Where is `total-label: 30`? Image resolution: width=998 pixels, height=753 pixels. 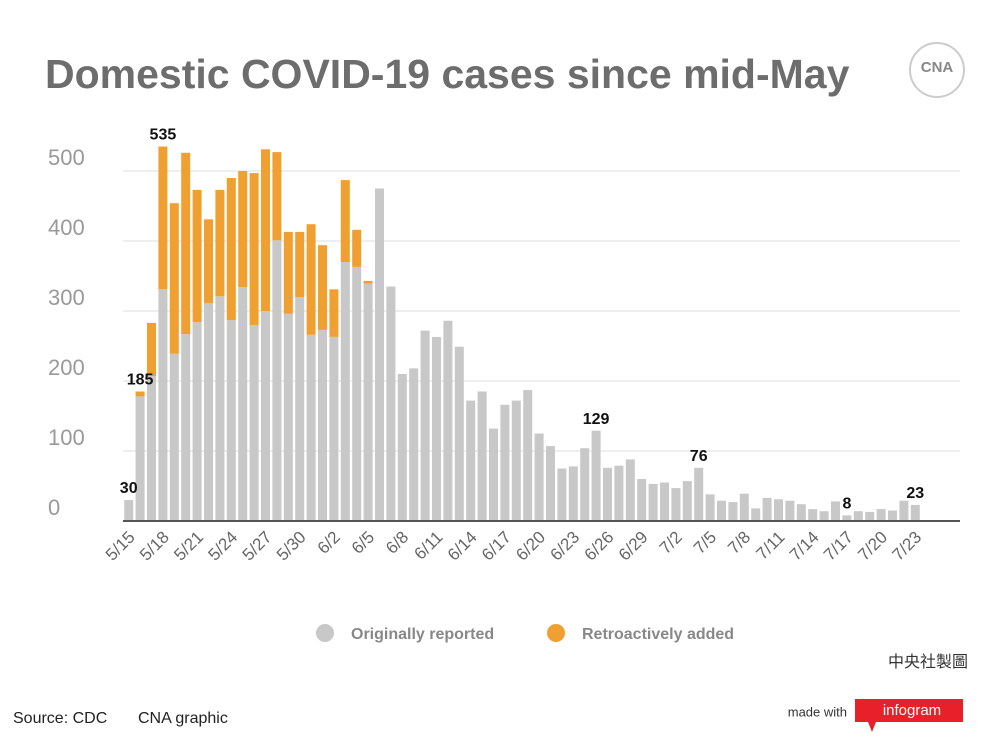
total-label: 30 is located at coordinates (129, 488).